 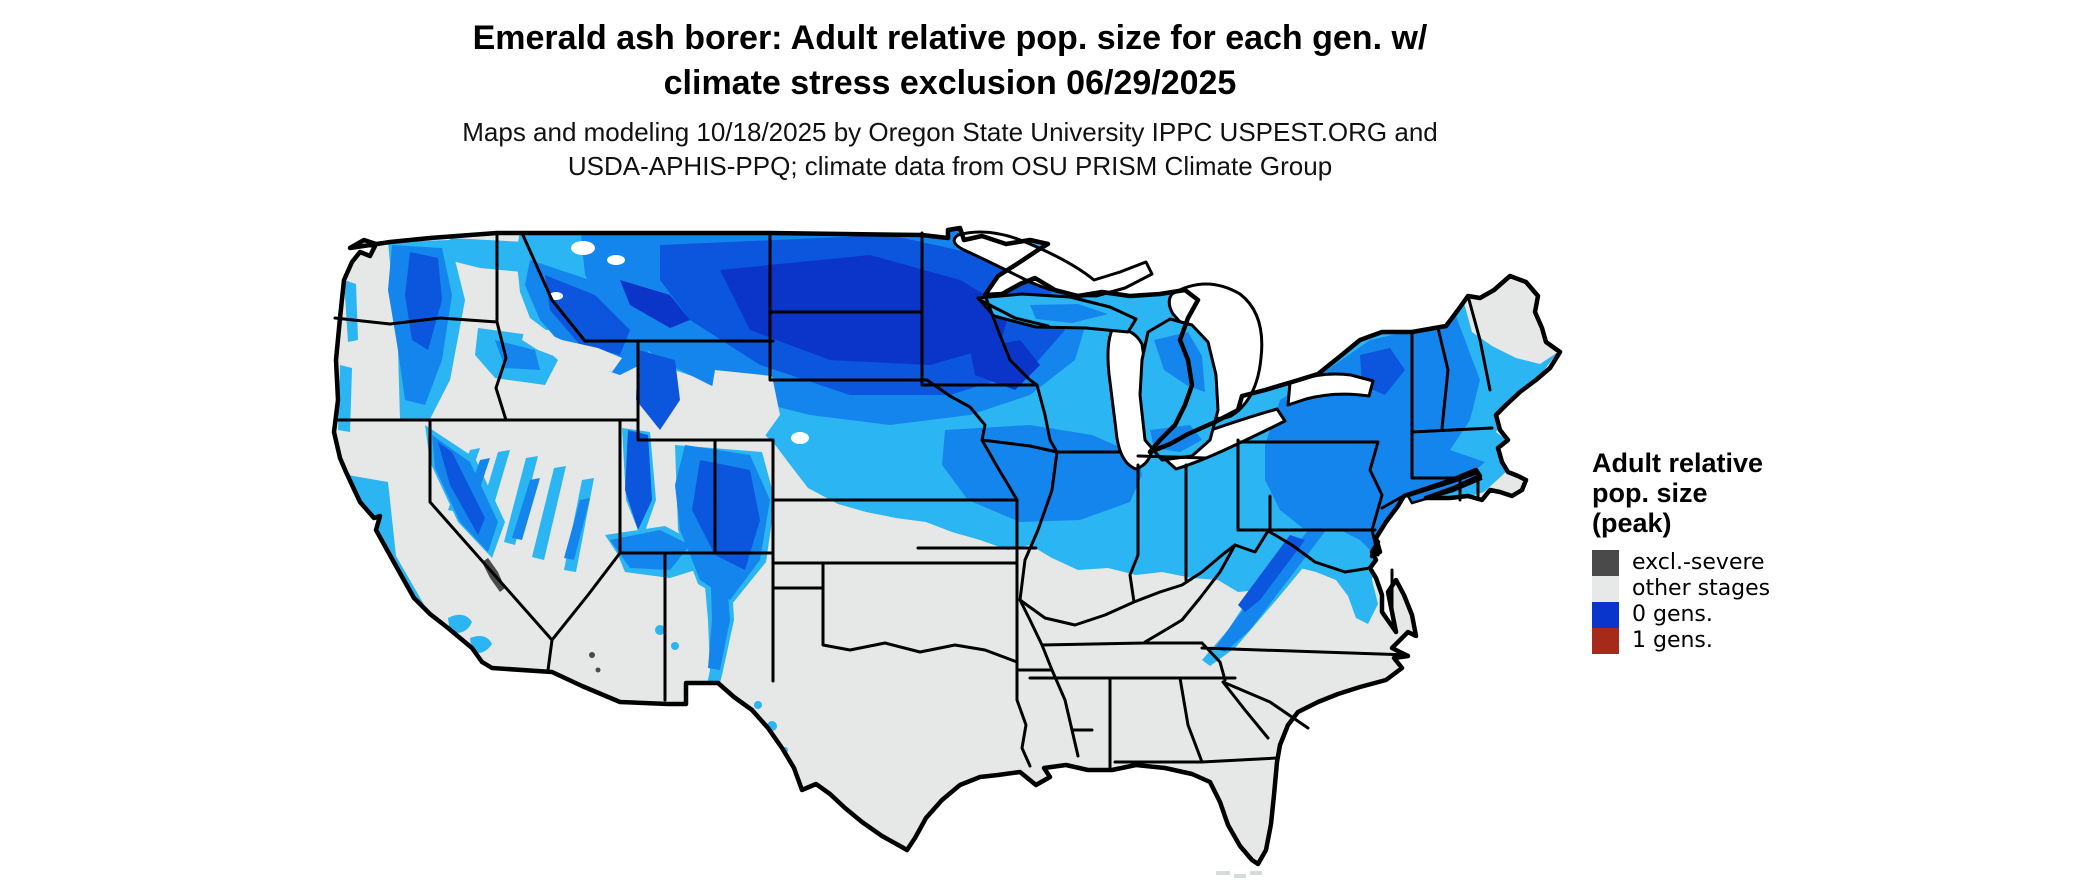 What do you see at coordinates (1239, 874) in the screenshot?
I see `florida-keys` at bounding box center [1239, 874].